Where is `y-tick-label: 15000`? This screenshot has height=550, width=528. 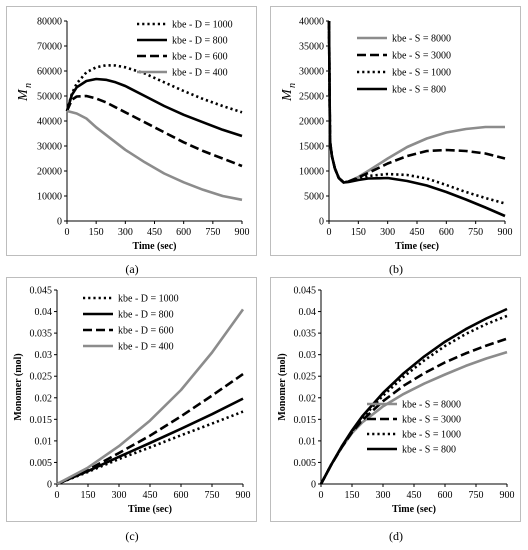
y-tick-label: 15000 is located at coordinates (311, 147).